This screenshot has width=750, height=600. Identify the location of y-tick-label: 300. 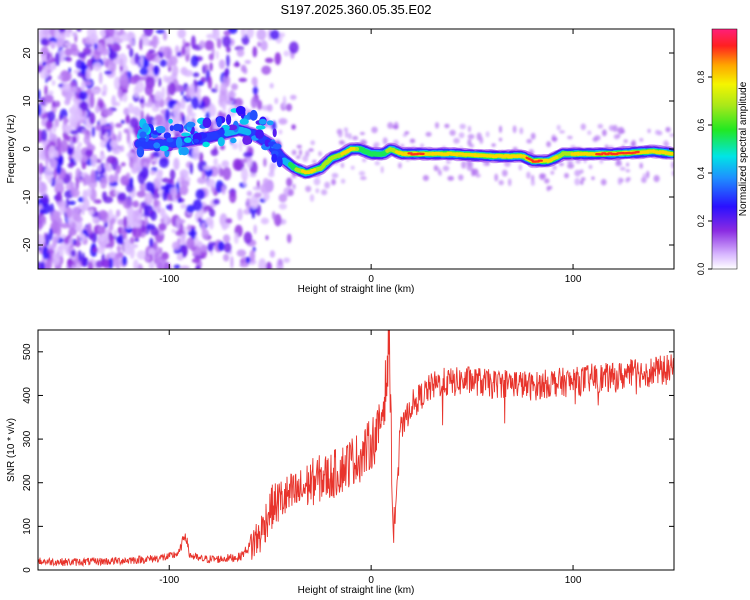
(27, 438).